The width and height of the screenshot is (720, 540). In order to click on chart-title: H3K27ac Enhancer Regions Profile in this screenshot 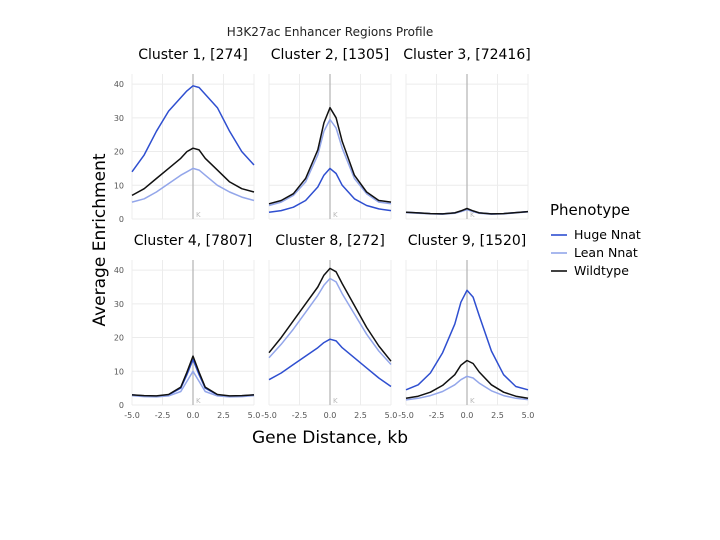, I will do `click(330, 32)`.